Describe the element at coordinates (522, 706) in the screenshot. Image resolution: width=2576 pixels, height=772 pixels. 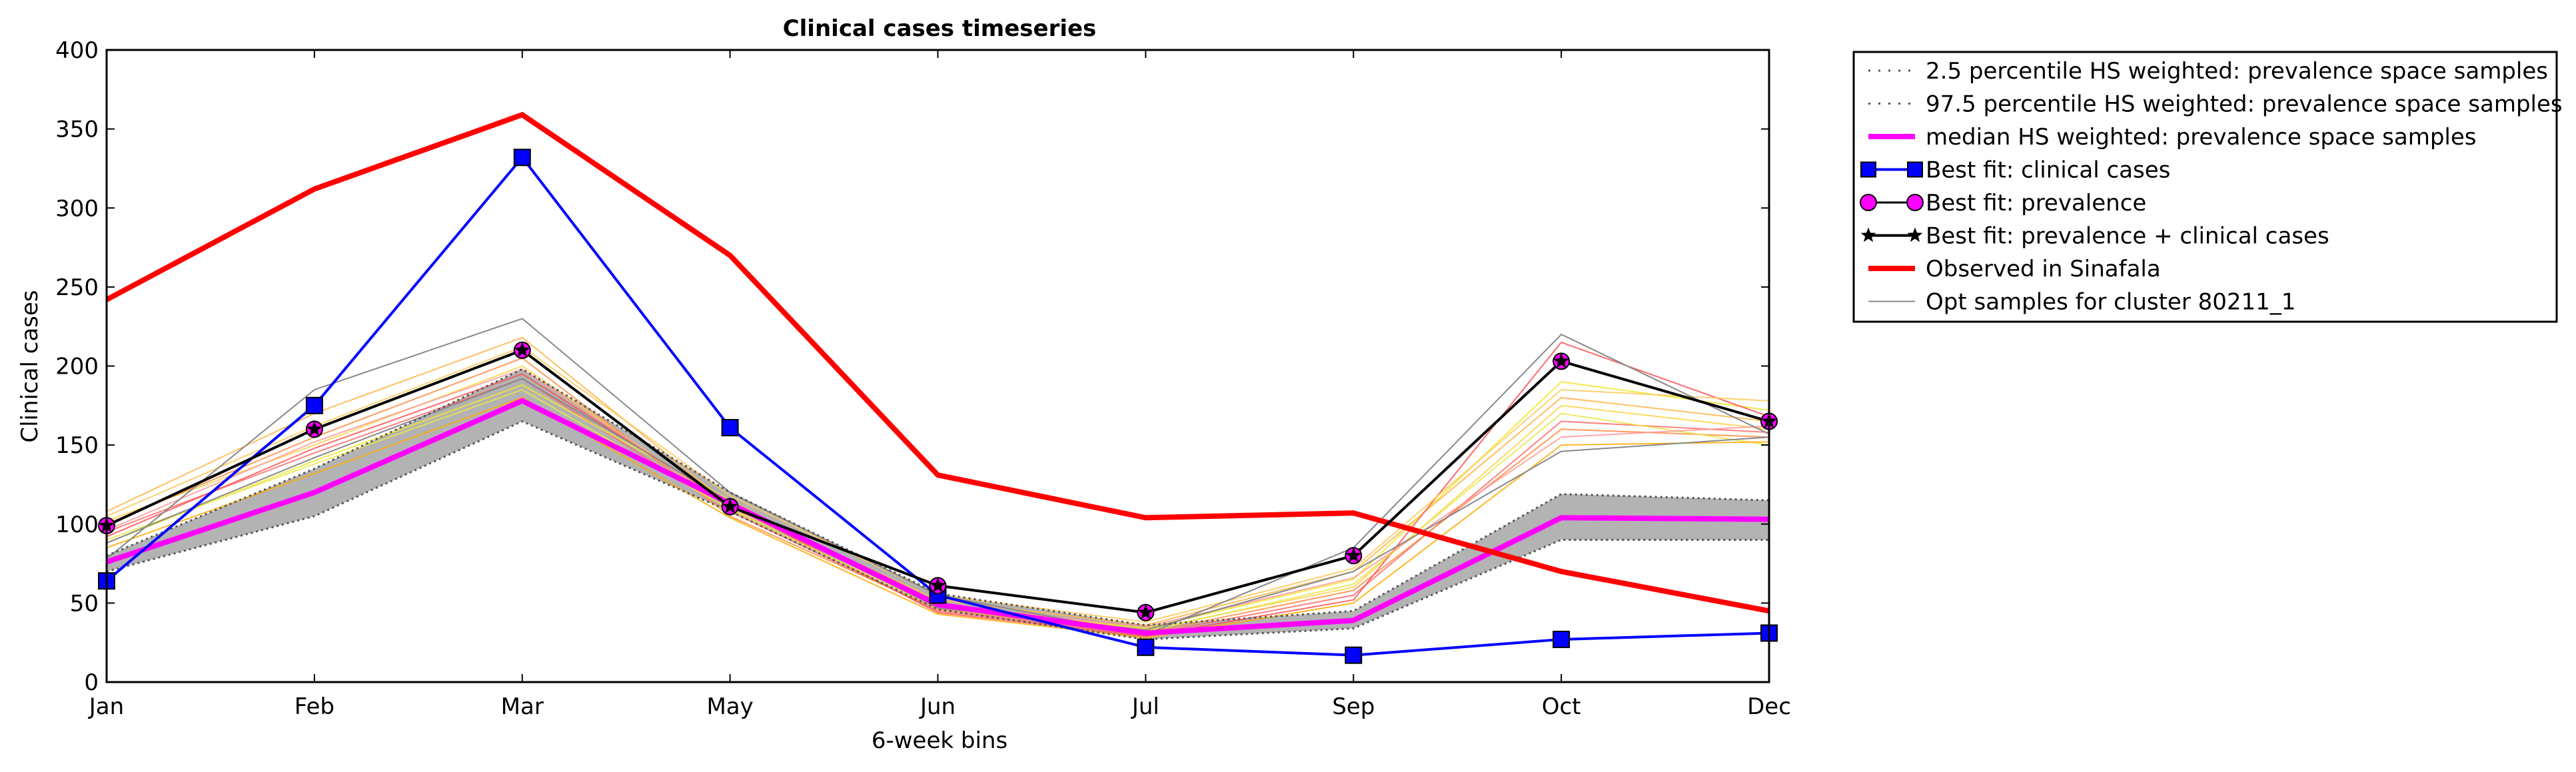
I see `x-tick-label-Mar: Mar` at that location.